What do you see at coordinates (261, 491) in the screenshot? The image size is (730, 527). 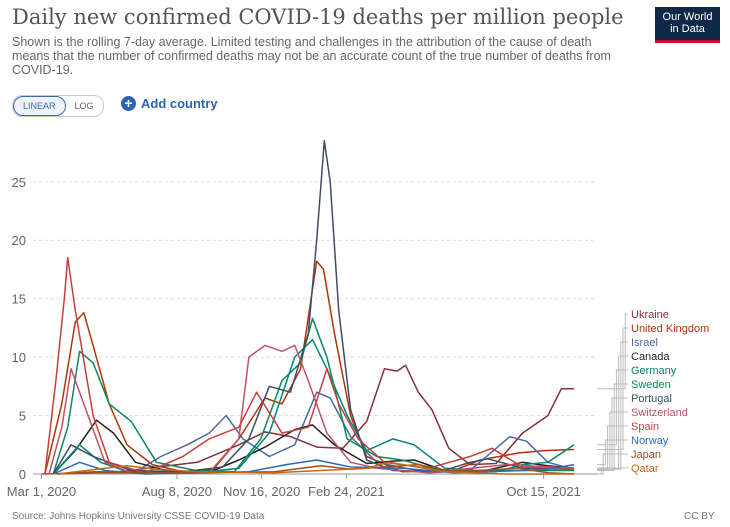 I see `x-tick-label: Nov 16, 2020` at bounding box center [261, 491].